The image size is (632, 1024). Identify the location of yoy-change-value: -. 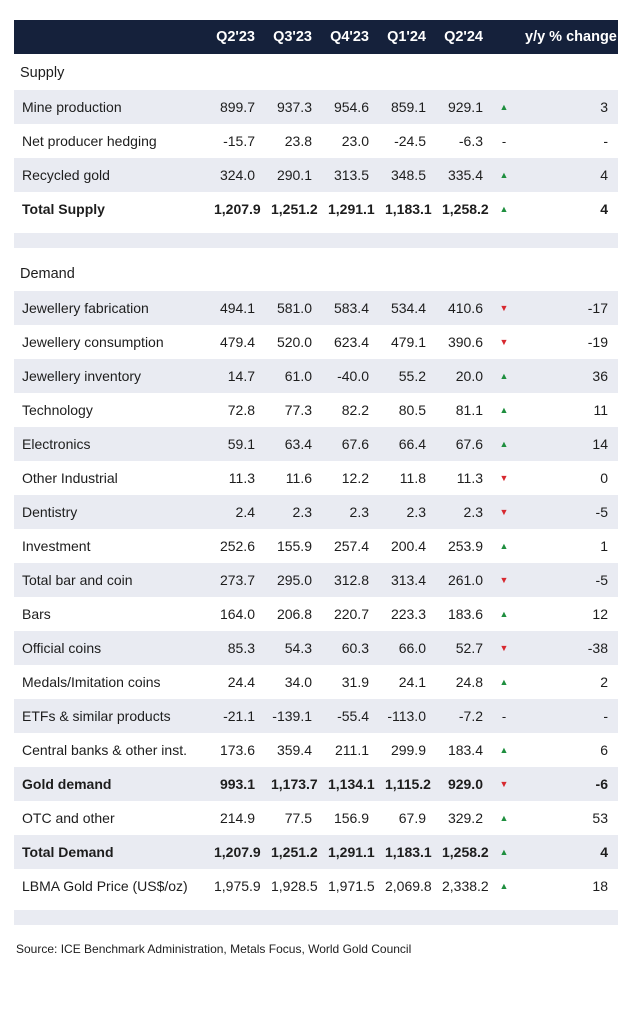
(567, 716).